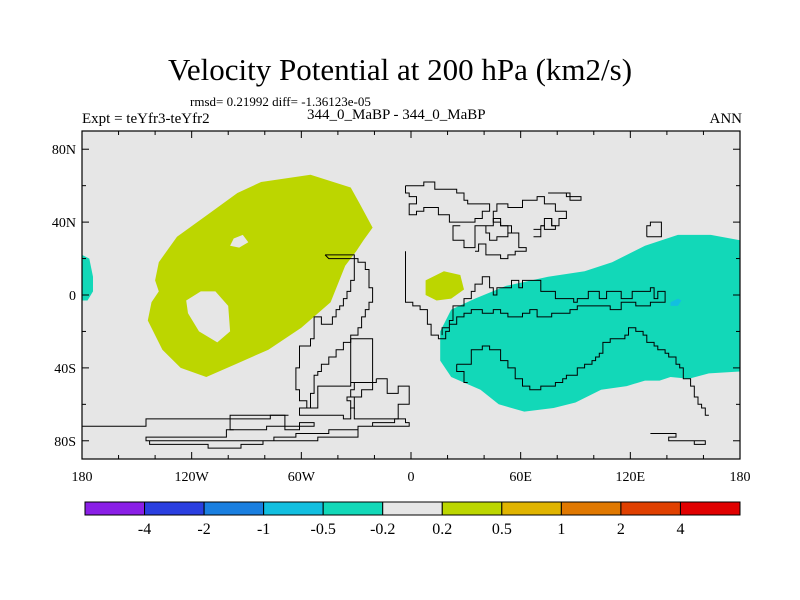  What do you see at coordinates (263, 529) in the screenshot?
I see `colorbar-label: -1` at bounding box center [263, 529].